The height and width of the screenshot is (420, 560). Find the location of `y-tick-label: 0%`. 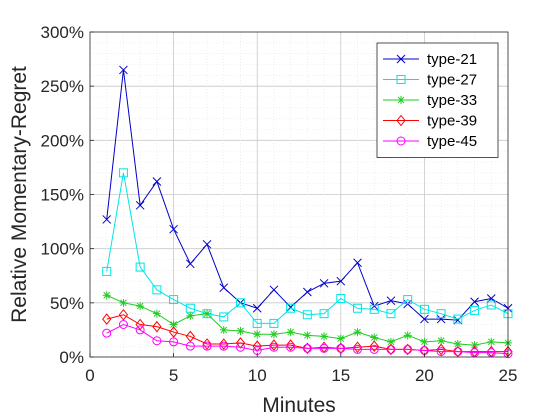

y-tick-label: 0% is located at coordinates (71, 357).